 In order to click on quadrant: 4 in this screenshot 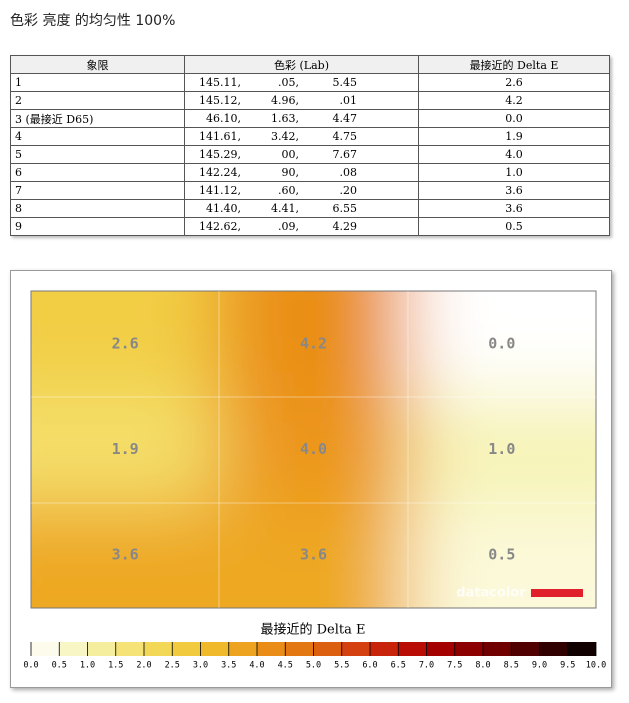, I will do `click(97, 136)`.